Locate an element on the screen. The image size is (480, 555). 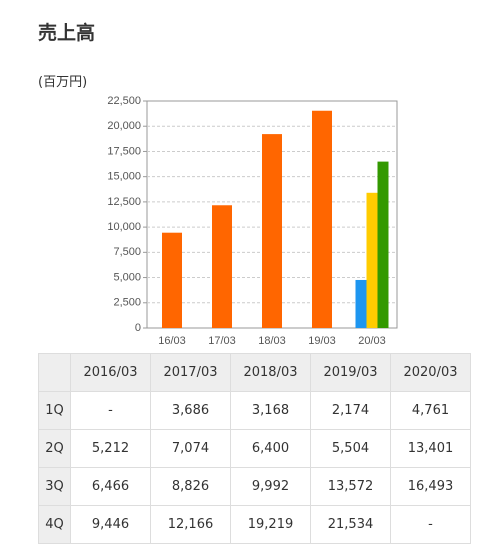
row-header: 2Q is located at coordinates (54, 448).